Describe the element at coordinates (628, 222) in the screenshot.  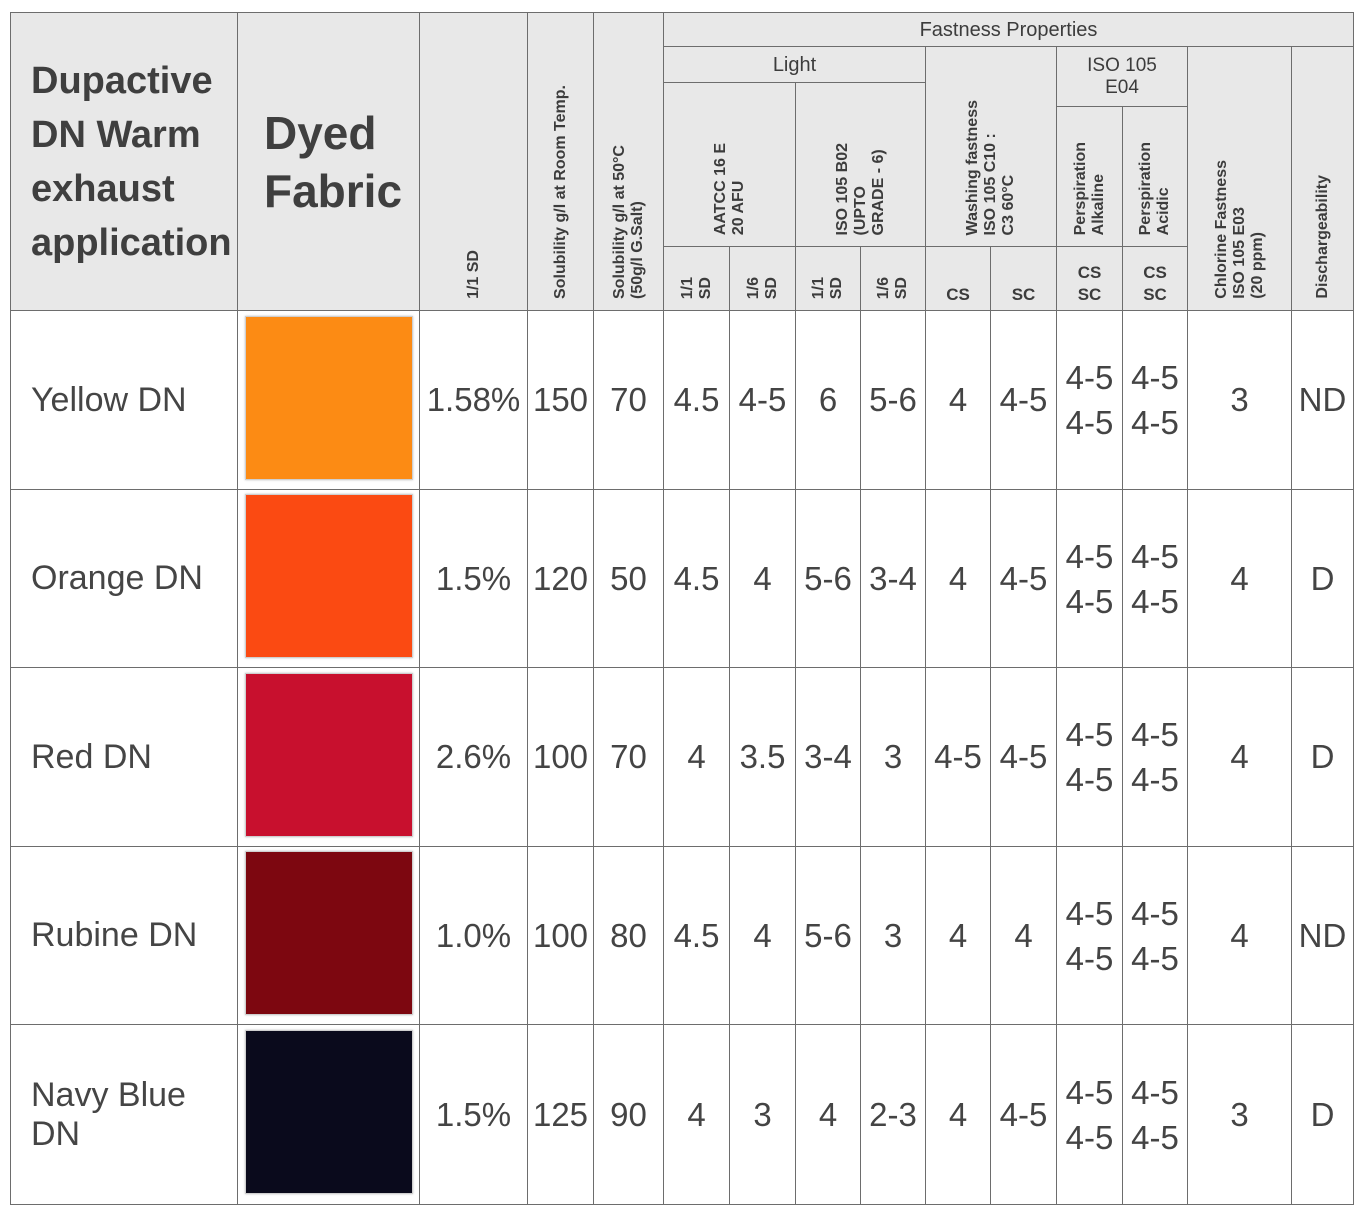
I see `solubility-50-header: Solubility g/l at 50°C (50g/l G.Salt)` at that location.